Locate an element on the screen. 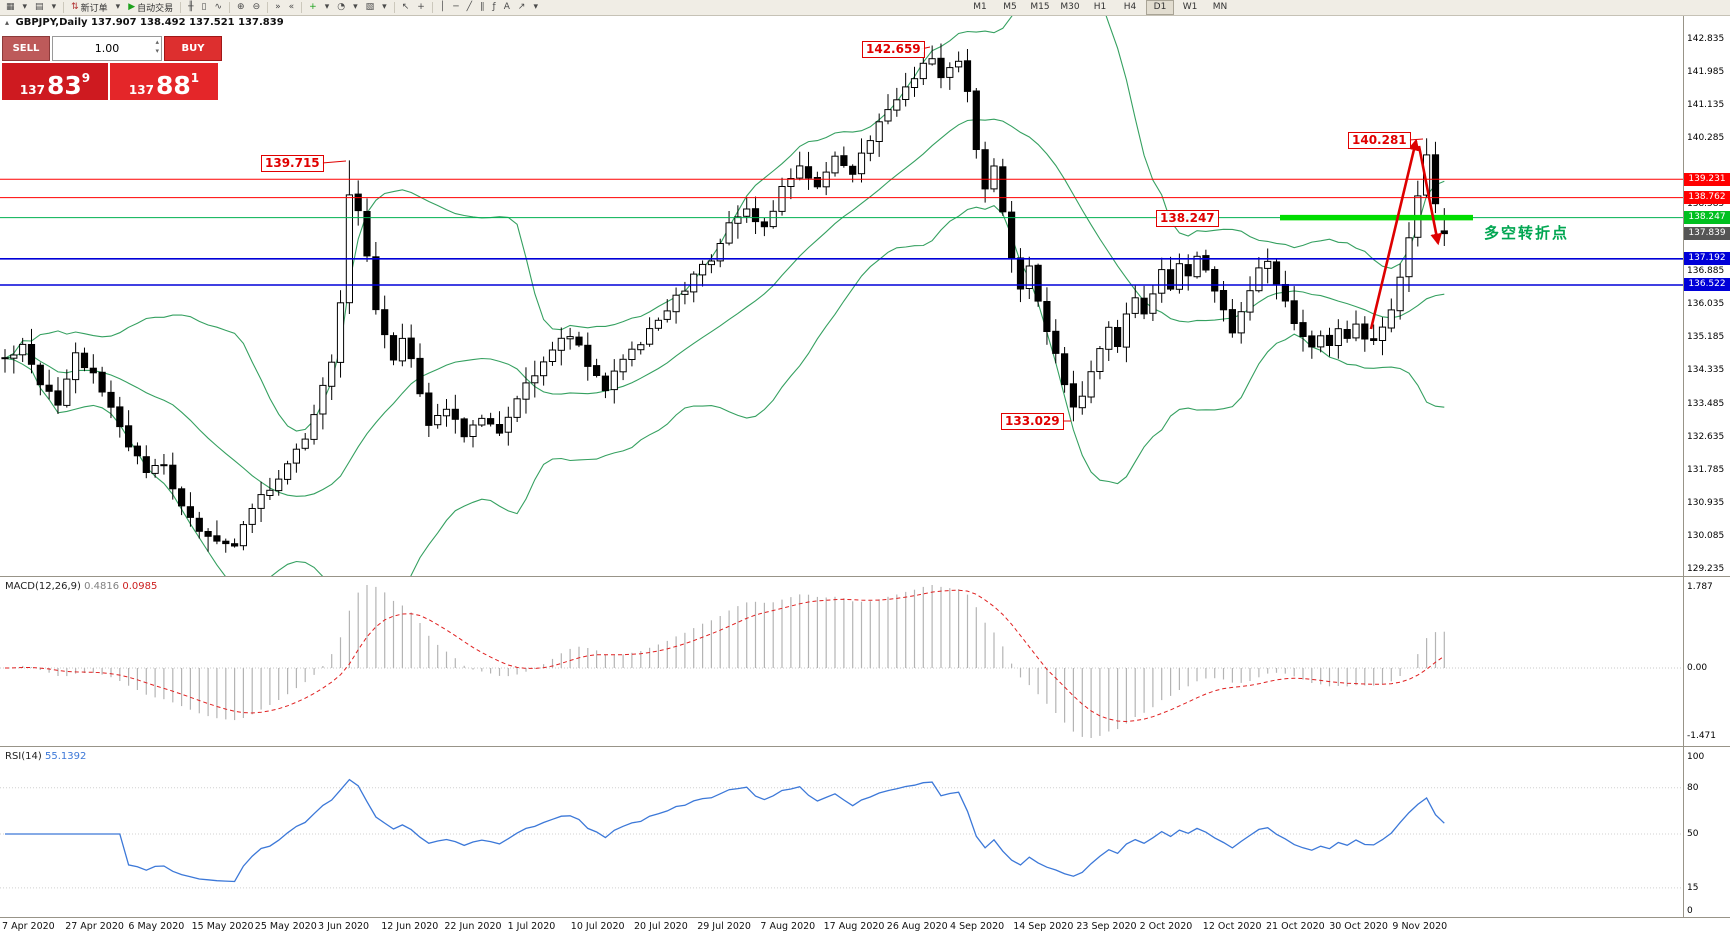  toolbar-fibonacci-button: ƒ is located at coordinates (494, 7).